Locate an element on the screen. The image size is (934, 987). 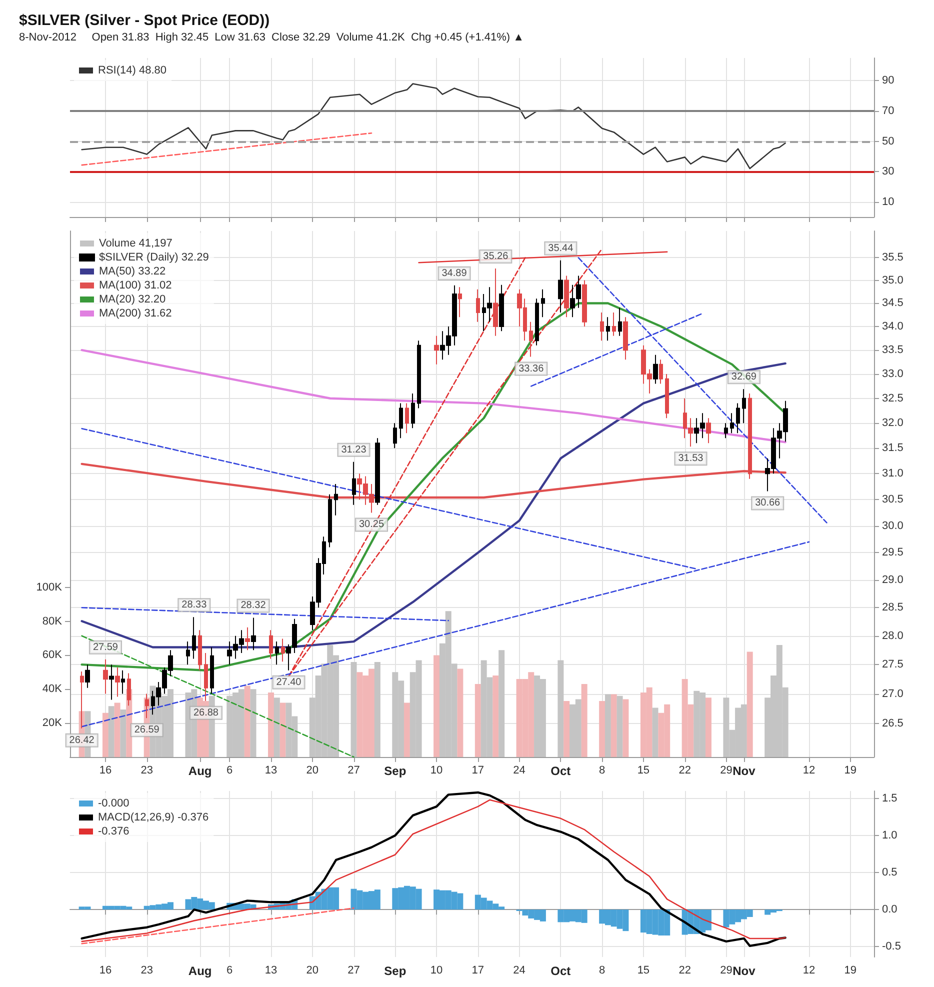
y2-tick-label: 100K is located at coordinates (49, 587).